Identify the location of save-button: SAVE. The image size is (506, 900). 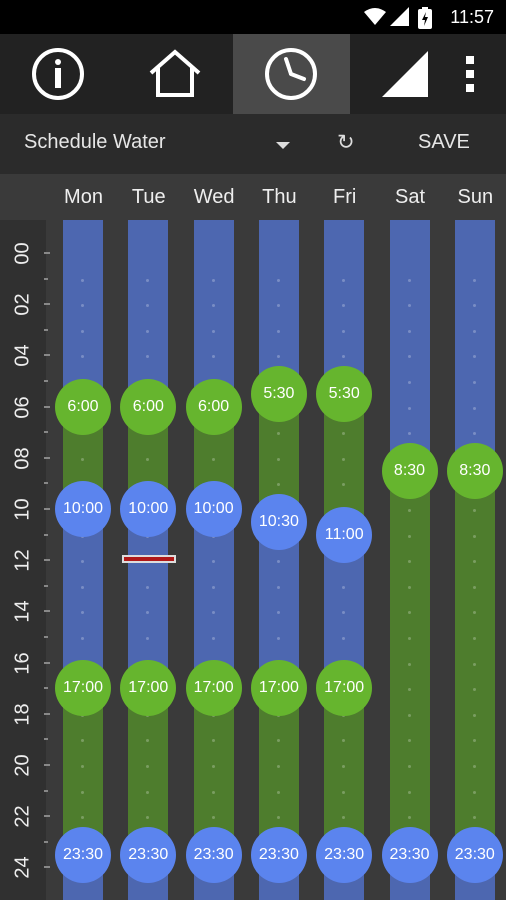
(444, 142).